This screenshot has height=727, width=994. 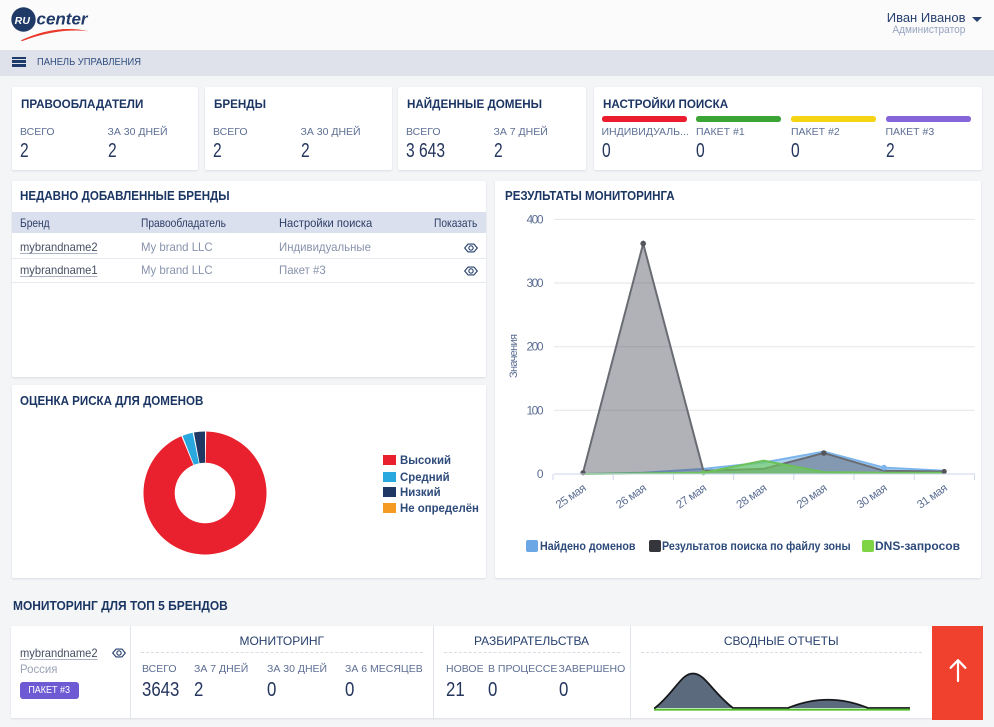 I want to click on svg-text: center, so click(x=63, y=19).